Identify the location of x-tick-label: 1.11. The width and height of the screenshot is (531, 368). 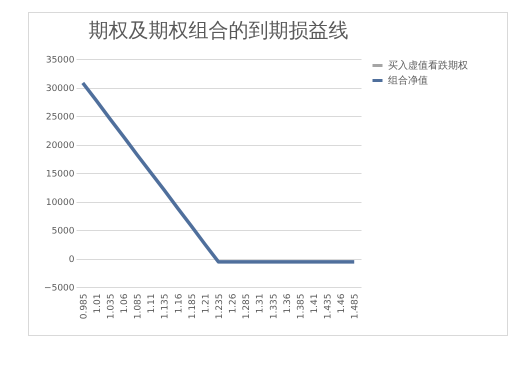
(152, 304).